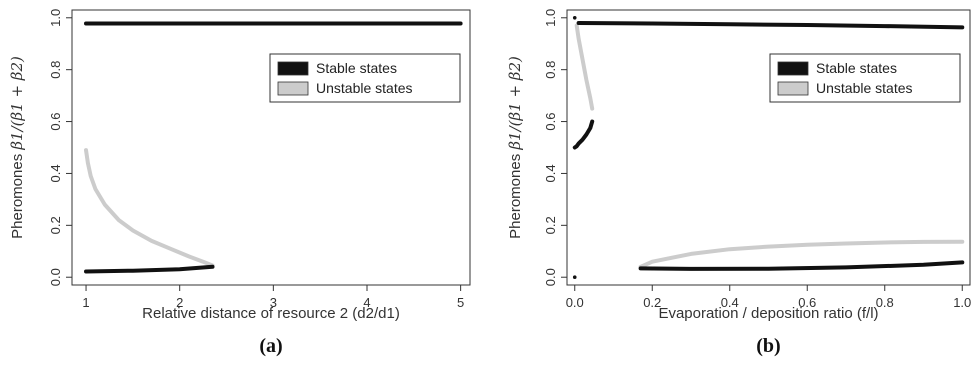 This screenshot has height=367, width=979. Describe the element at coordinates (273, 302) in the screenshot. I see `x-tick-label: 3` at that location.